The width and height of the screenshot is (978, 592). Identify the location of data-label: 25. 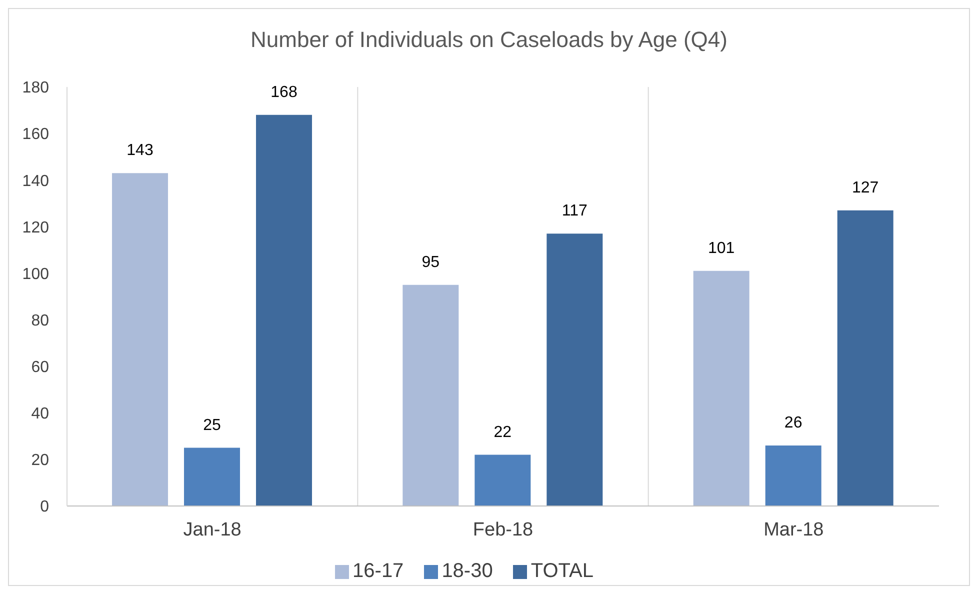
(212, 425).